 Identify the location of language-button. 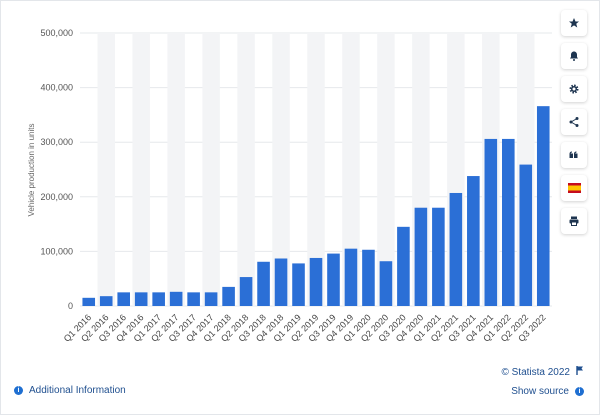
(574, 188).